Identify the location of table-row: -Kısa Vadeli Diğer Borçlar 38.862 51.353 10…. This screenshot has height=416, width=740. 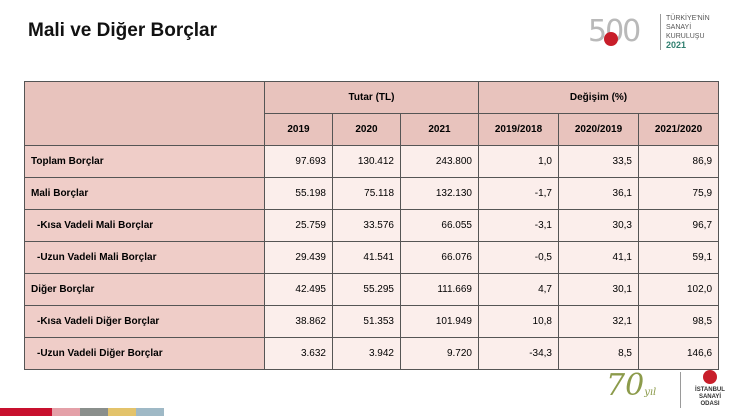
(372, 321).